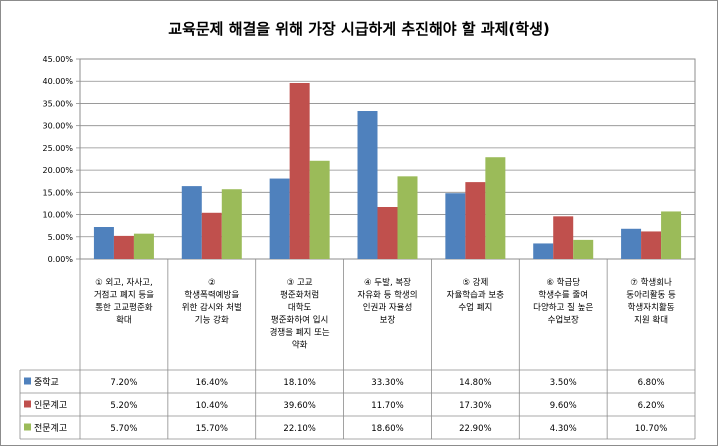 This screenshot has height=446, width=718. Describe the element at coordinates (387, 295) in the screenshot. I see `category-label: 자유화 등 학생의` at that location.